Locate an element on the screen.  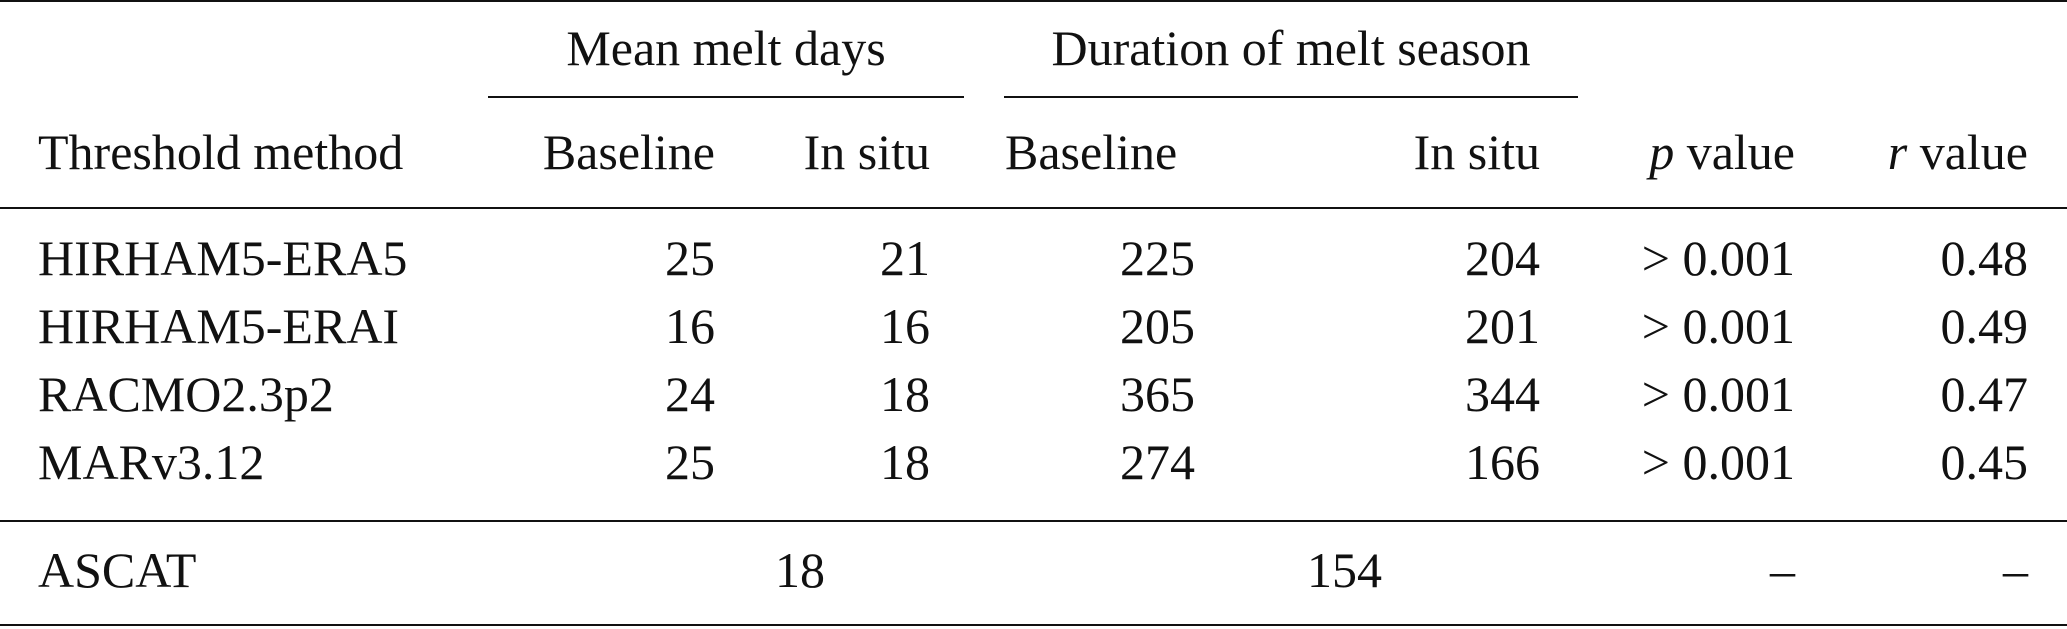
row-r-value: 0.48 is located at coordinates (1984, 258).